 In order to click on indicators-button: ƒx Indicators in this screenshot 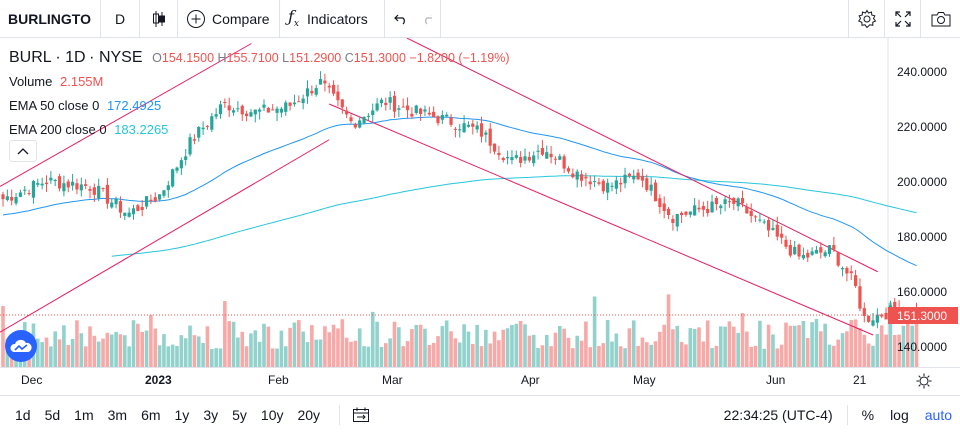, I will do `click(332, 19)`.